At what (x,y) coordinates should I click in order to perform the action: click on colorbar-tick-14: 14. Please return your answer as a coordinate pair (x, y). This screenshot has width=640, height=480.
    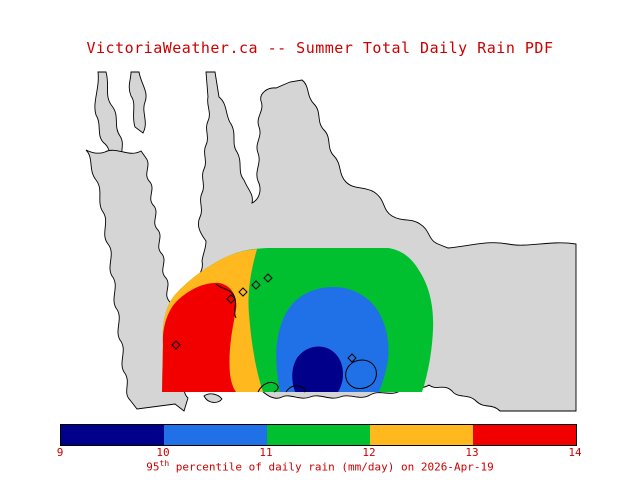
    Looking at the image, I should click on (575, 452).